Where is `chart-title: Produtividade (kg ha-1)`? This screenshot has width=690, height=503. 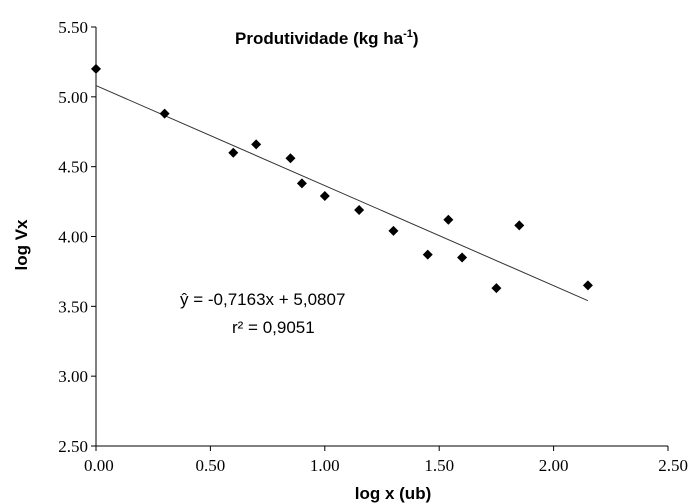 chart-title: Produtividade (kg ha-1) is located at coordinates (327, 38).